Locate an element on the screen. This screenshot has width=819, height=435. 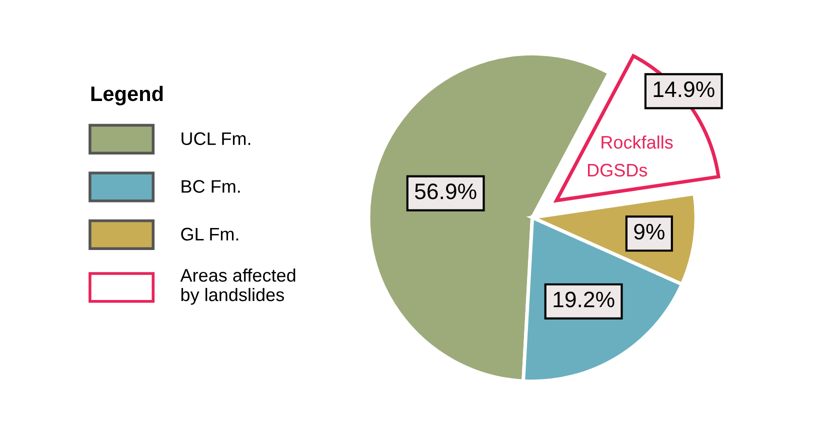
legend-label: BC Fm. is located at coordinates (211, 186).